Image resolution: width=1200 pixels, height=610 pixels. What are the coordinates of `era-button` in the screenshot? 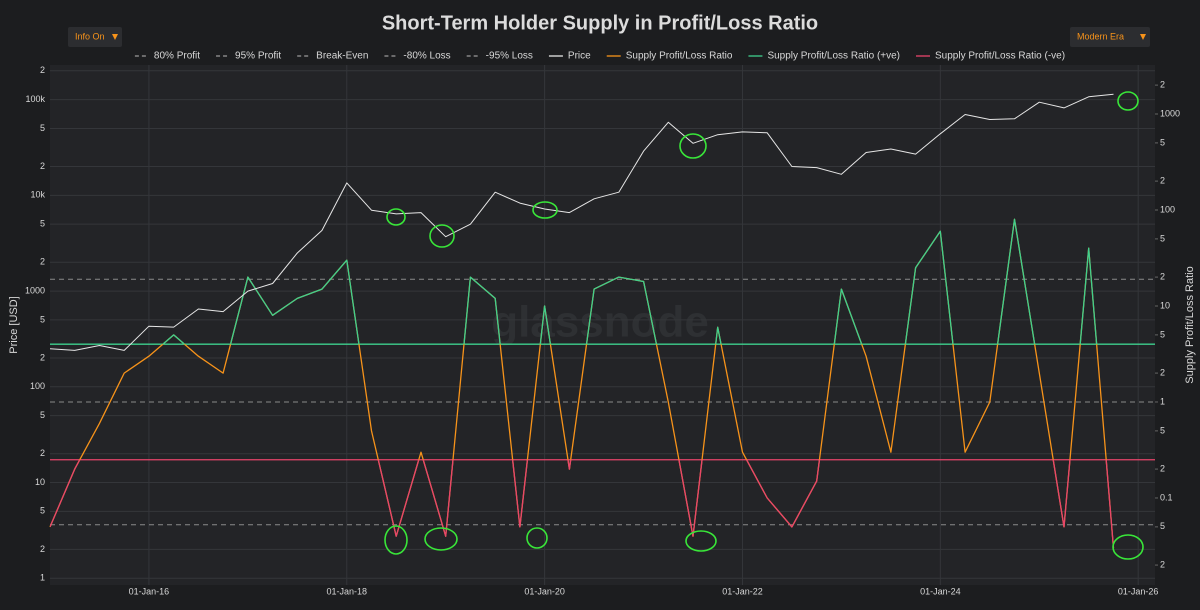 It's located at (1110, 37).